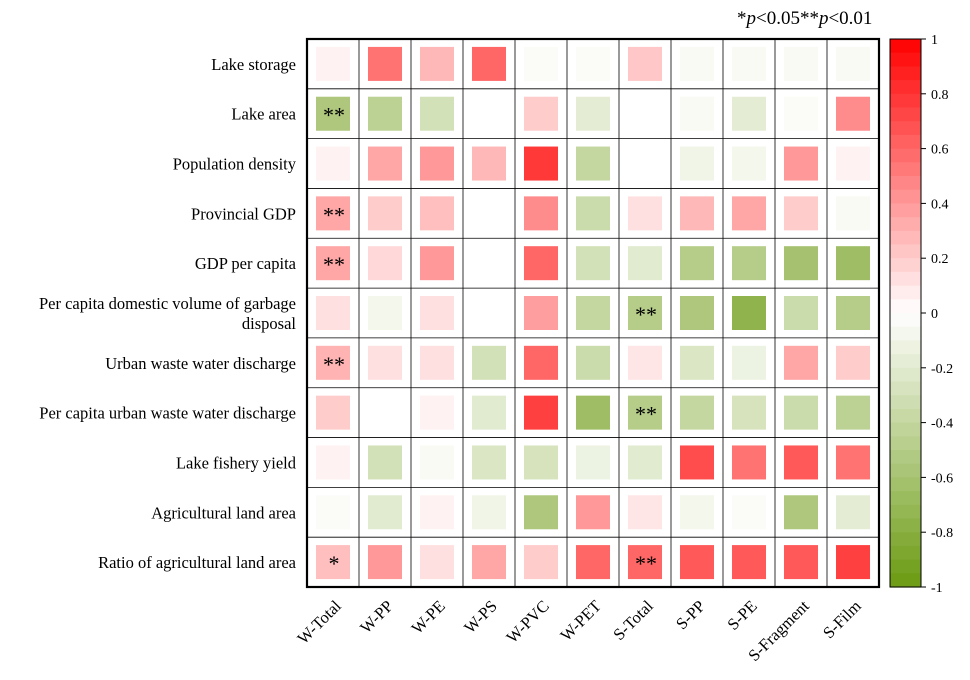 The height and width of the screenshot is (680, 970). What do you see at coordinates (269, 323) in the screenshot?
I see `row-label-per-capita-domestic-volume-of-garbage-disposal: disposal` at bounding box center [269, 323].